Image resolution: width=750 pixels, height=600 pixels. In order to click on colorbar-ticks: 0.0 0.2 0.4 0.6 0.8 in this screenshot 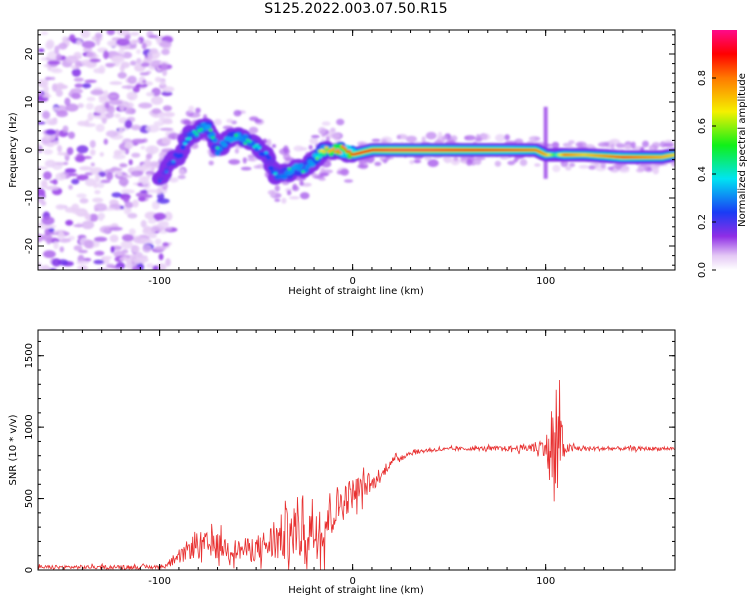, I will do `click(706, 174)`.